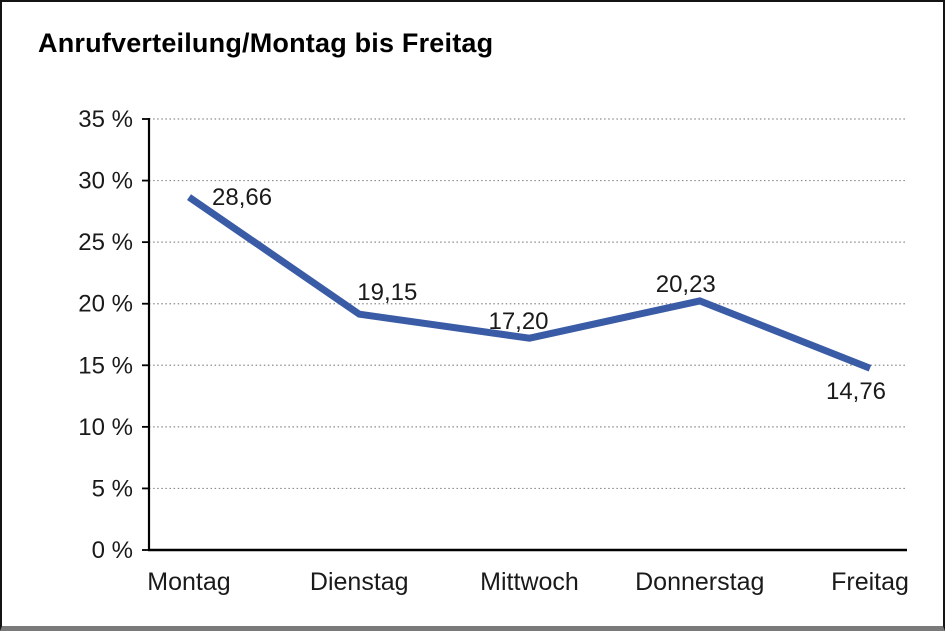 The height and width of the screenshot is (631, 945). Describe the element at coordinates (387, 292) in the screenshot. I see `data-point-label: 19,15` at that location.